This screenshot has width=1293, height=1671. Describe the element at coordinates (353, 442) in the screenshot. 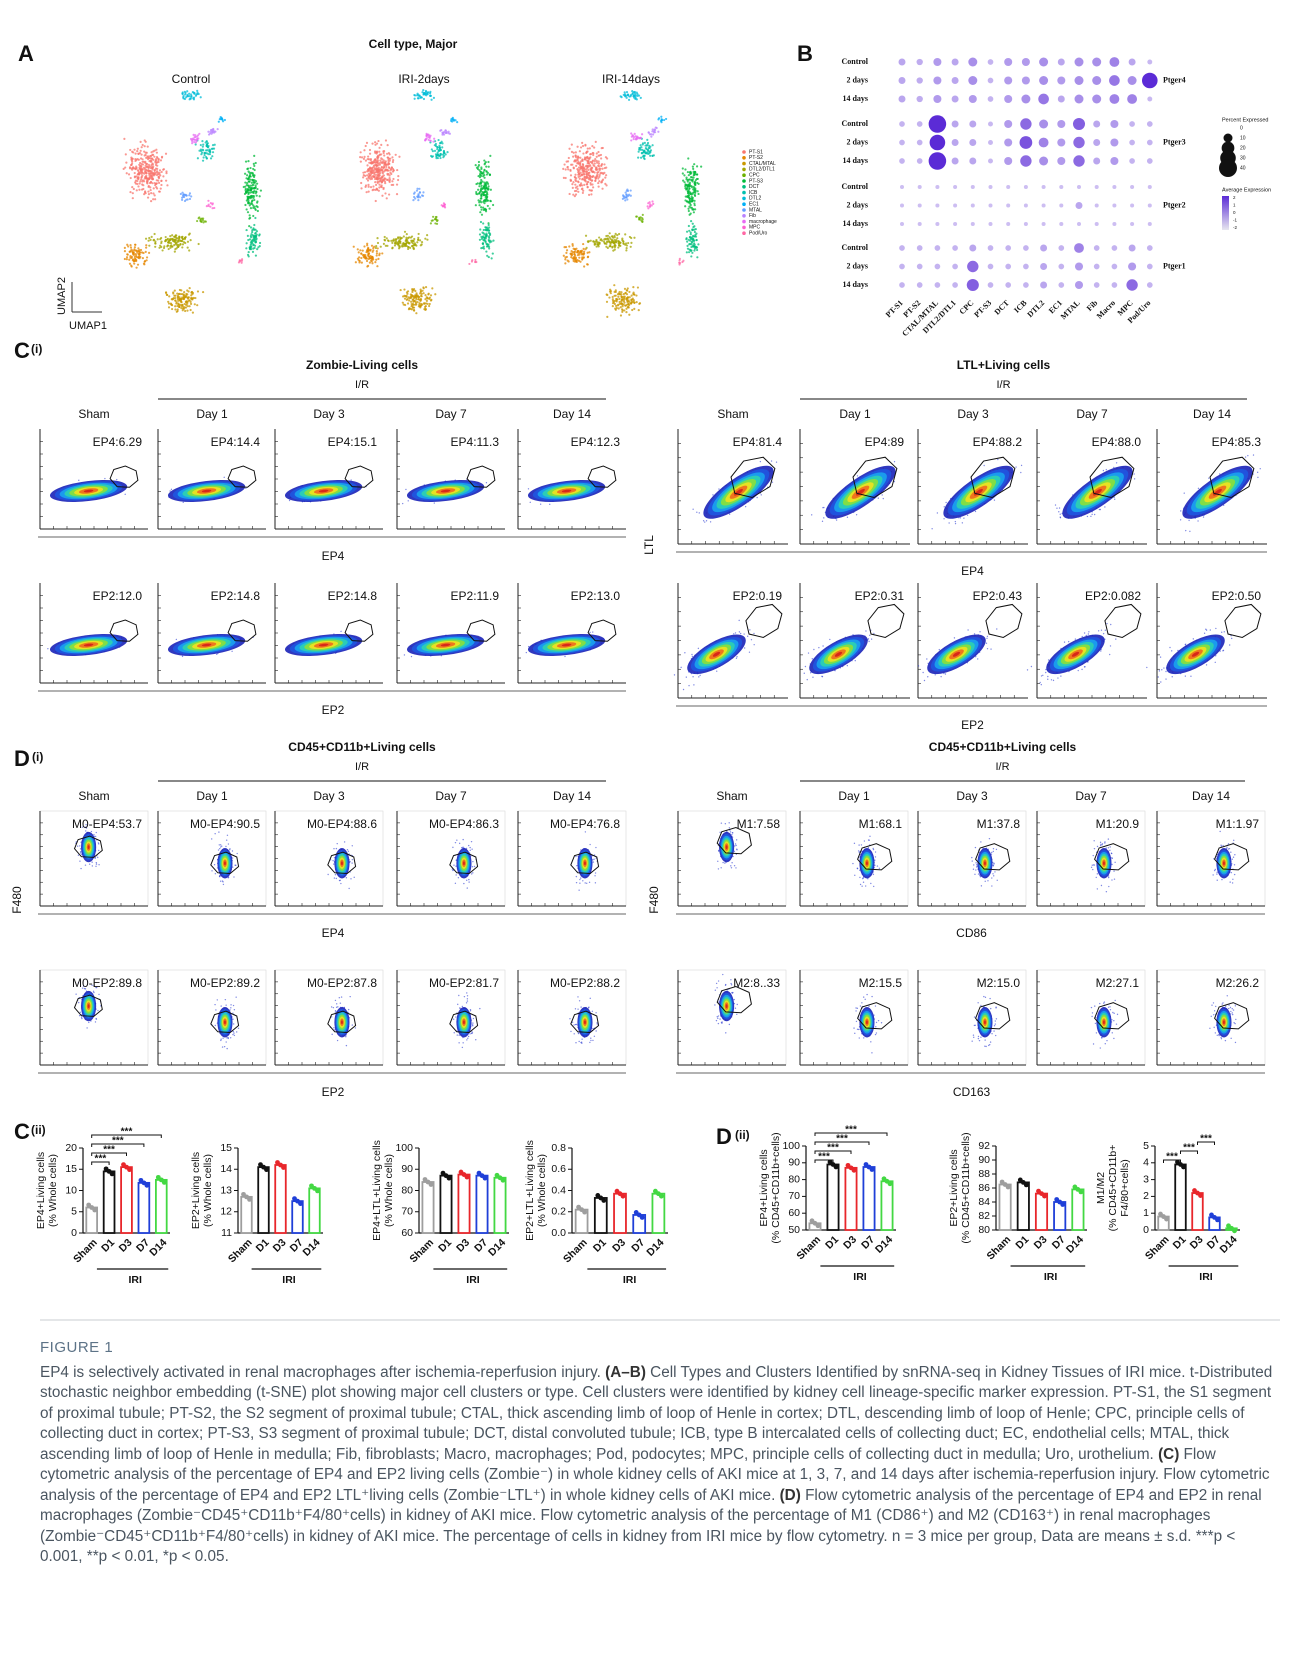

I see `gate-label: EP4:15.1` at that location.